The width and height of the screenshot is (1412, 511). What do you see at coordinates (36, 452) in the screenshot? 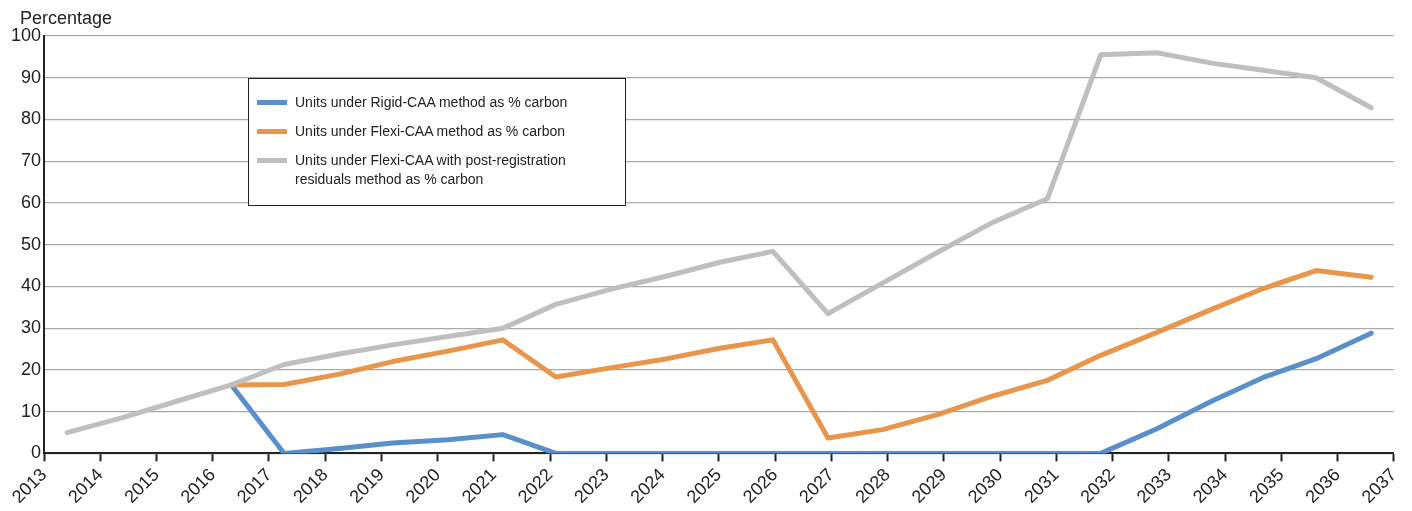
I see `y-tick-label: 0` at bounding box center [36, 452].